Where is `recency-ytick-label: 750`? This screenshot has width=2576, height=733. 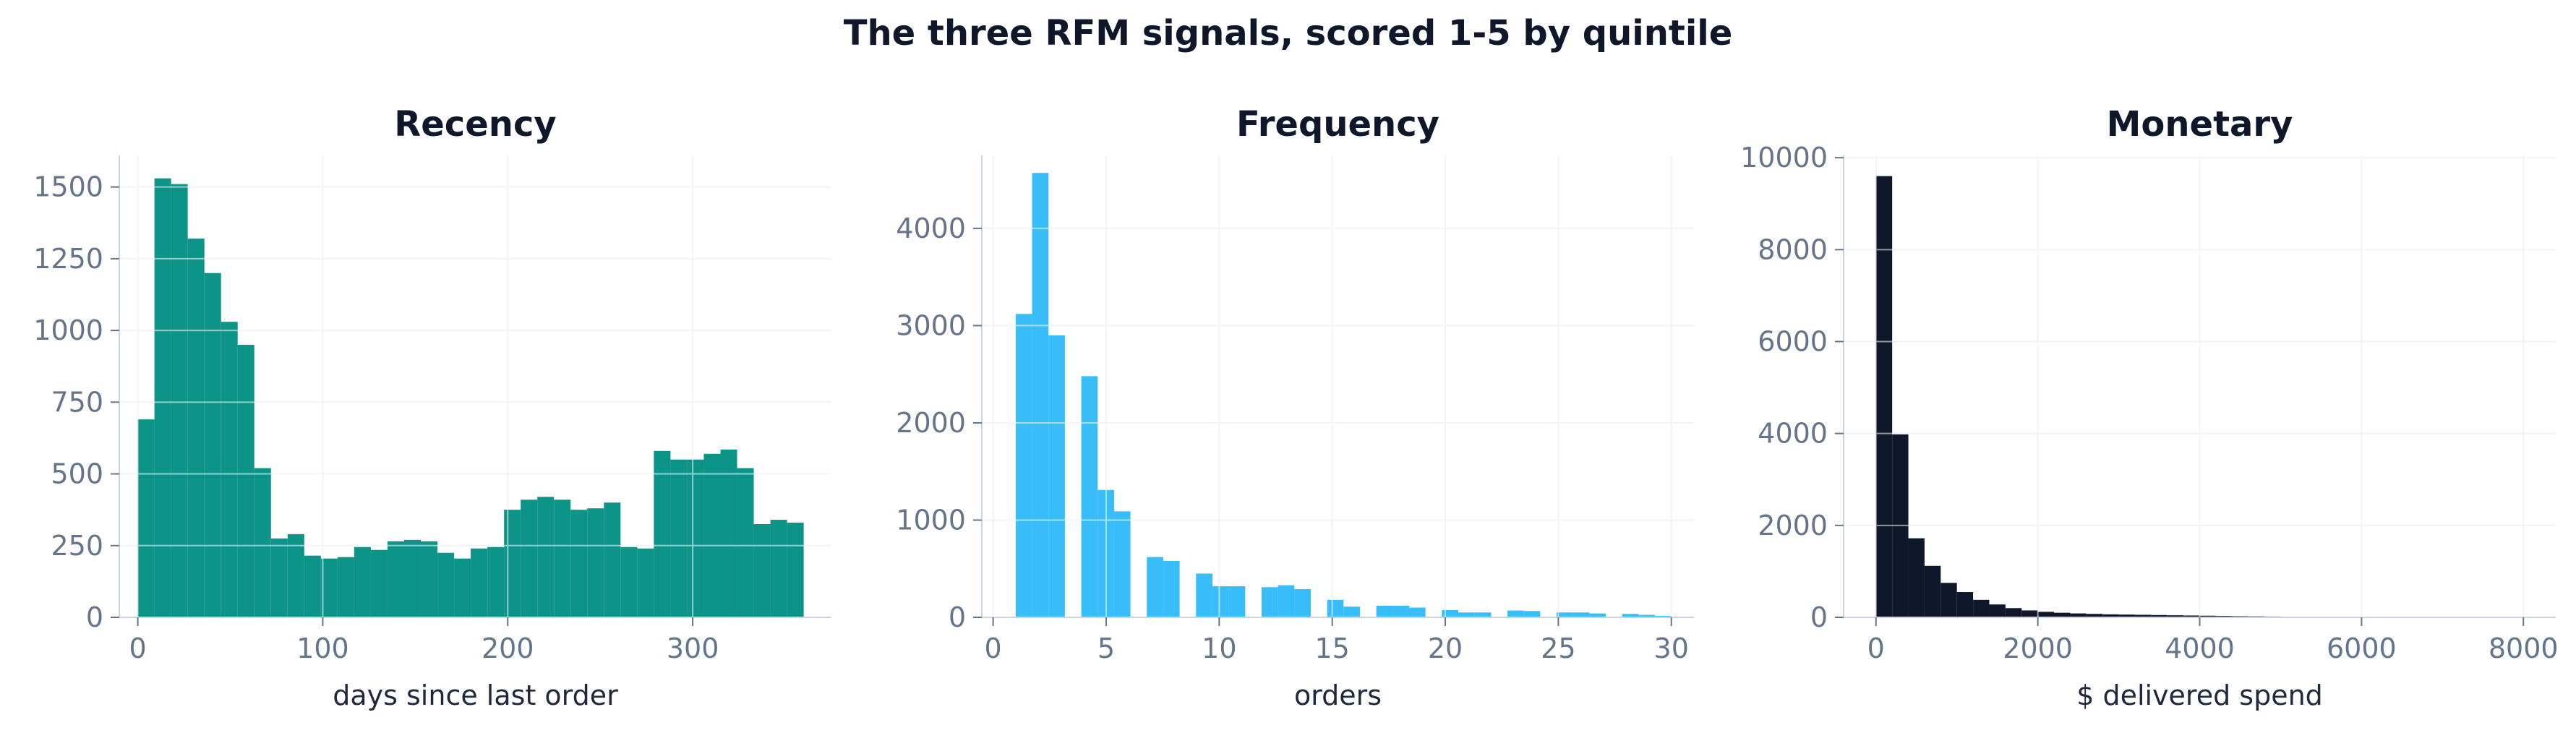
recency-ytick-label: 750 is located at coordinates (77, 402).